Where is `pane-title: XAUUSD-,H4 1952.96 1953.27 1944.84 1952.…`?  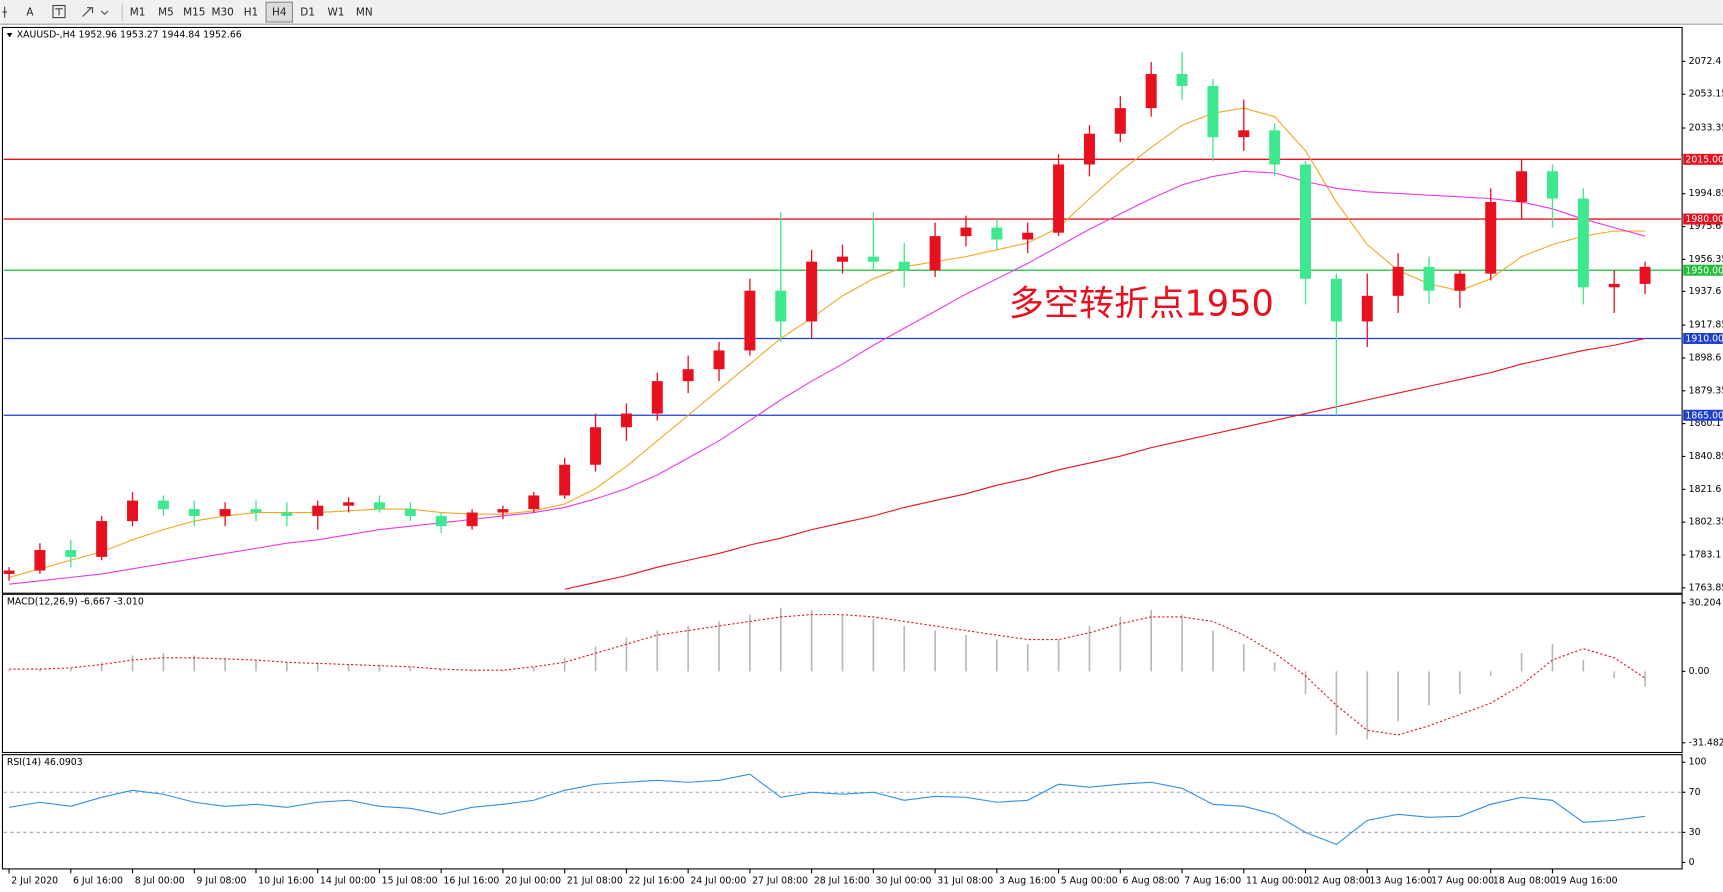
pane-title: XAUUSD-,H4 1952.96 1953.27 1944.84 1952.… is located at coordinates (129, 35).